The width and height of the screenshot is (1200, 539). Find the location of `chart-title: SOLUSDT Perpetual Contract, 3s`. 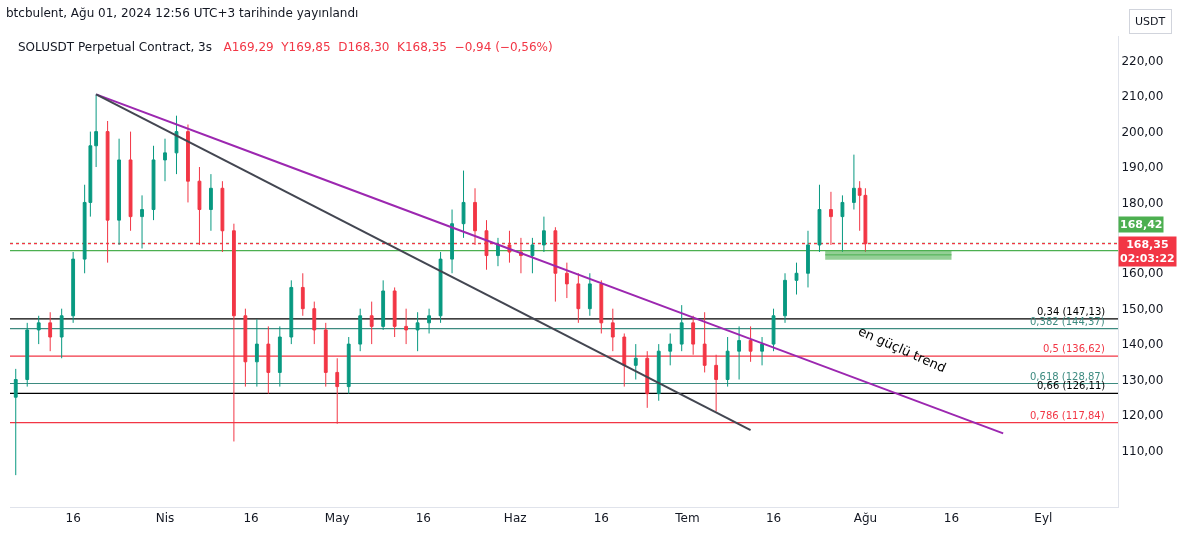

chart-title: SOLUSDT Perpetual Contract, 3s is located at coordinates (115, 47).